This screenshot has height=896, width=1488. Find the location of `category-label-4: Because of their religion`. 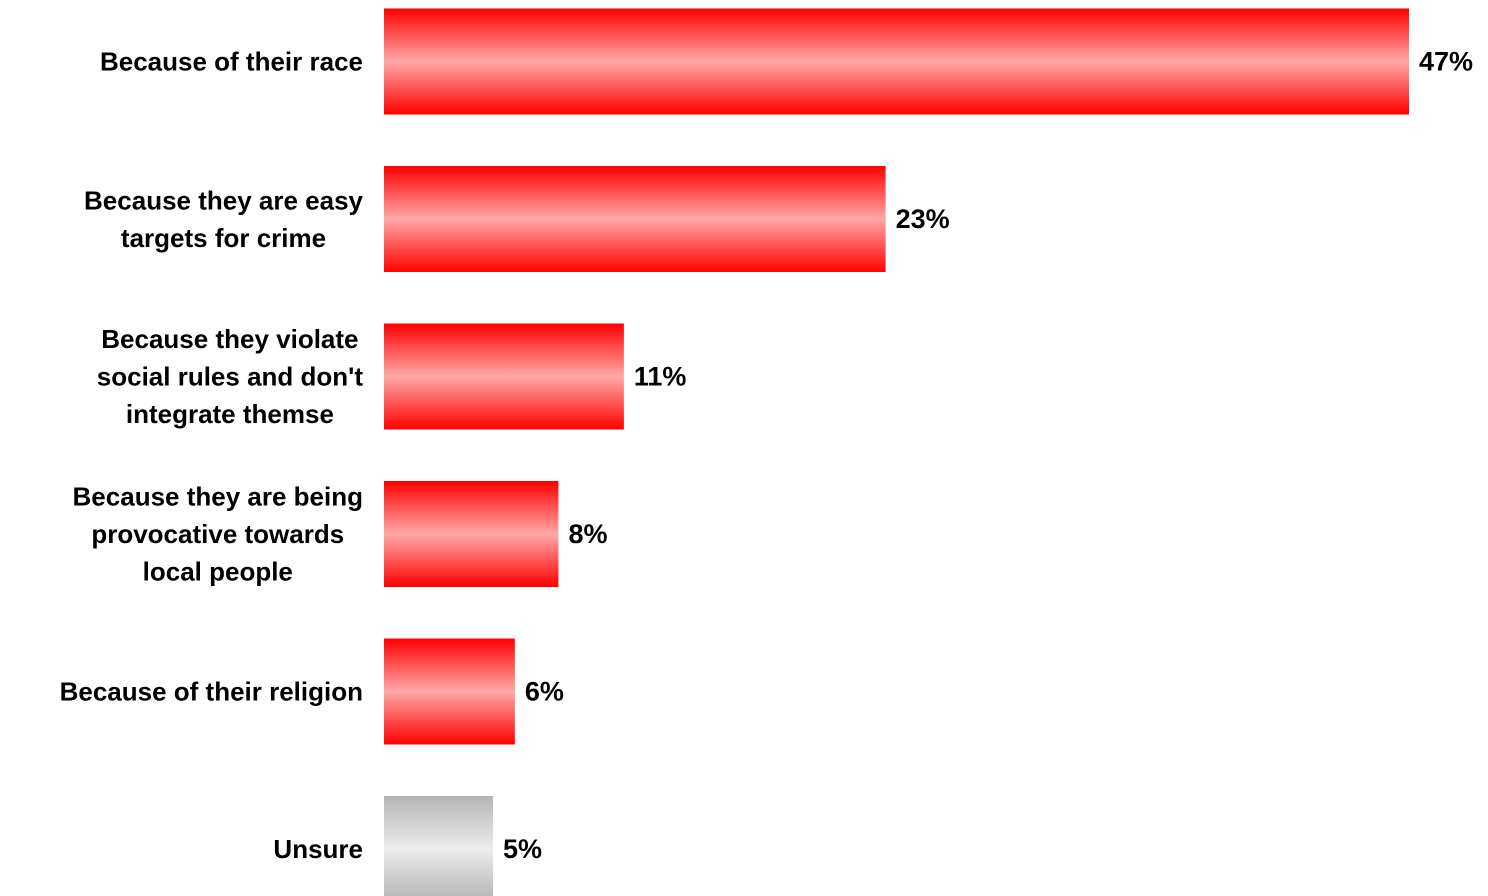

category-label-4: Because of their religion is located at coordinates (211, 692).